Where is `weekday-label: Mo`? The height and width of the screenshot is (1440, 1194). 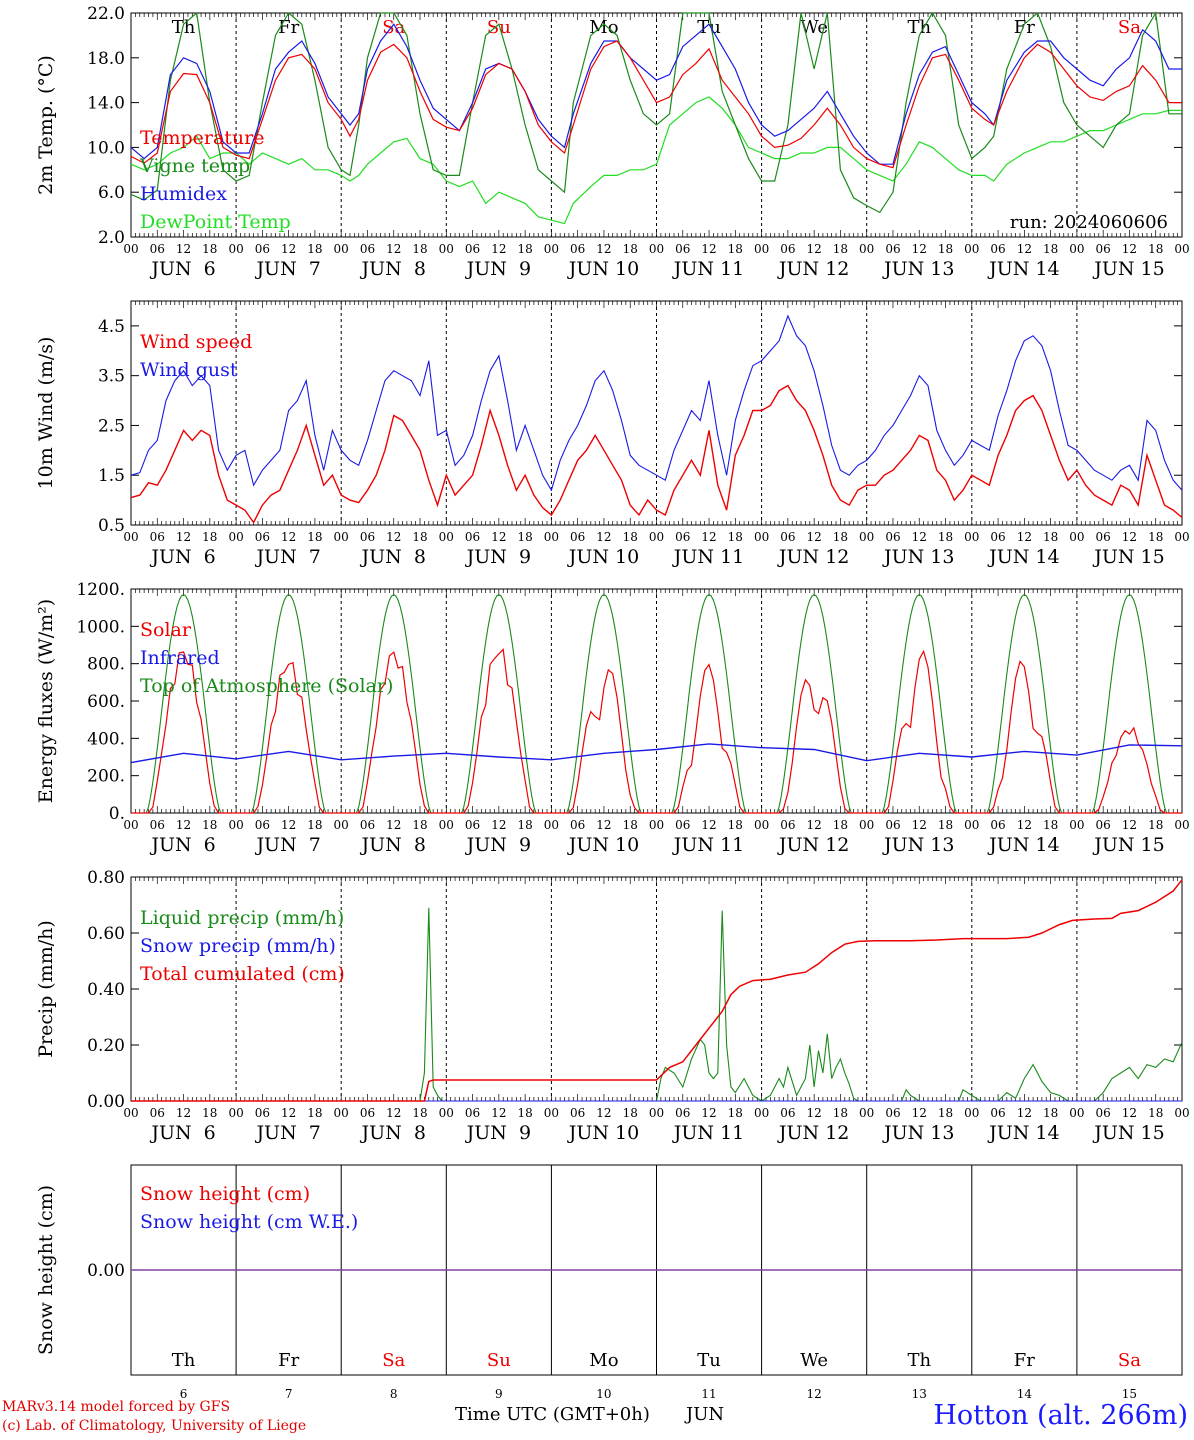
weekday-label: Mo is located at coordinates (603, 1360).